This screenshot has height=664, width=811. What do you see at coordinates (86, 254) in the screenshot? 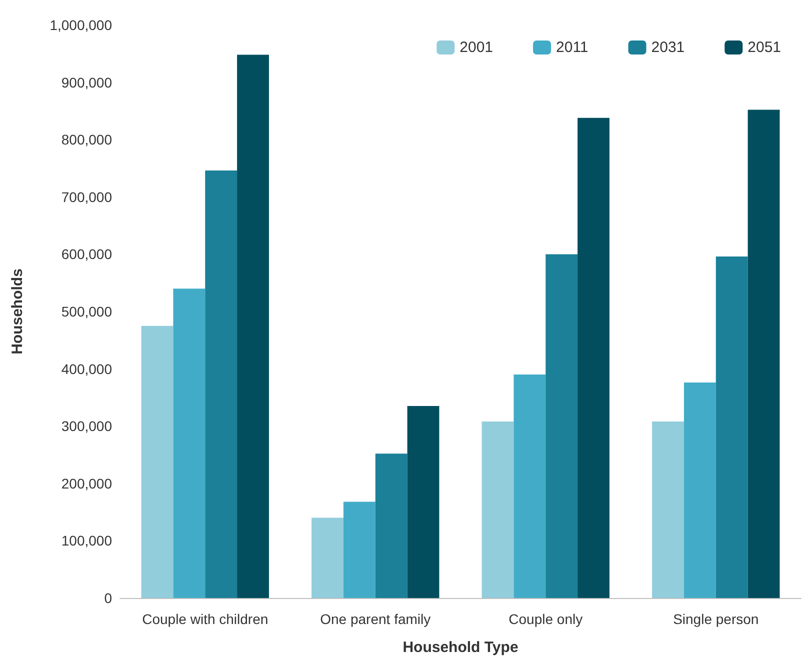
I see `y-tick-label: 600,000` at bounding box center [86, 254].